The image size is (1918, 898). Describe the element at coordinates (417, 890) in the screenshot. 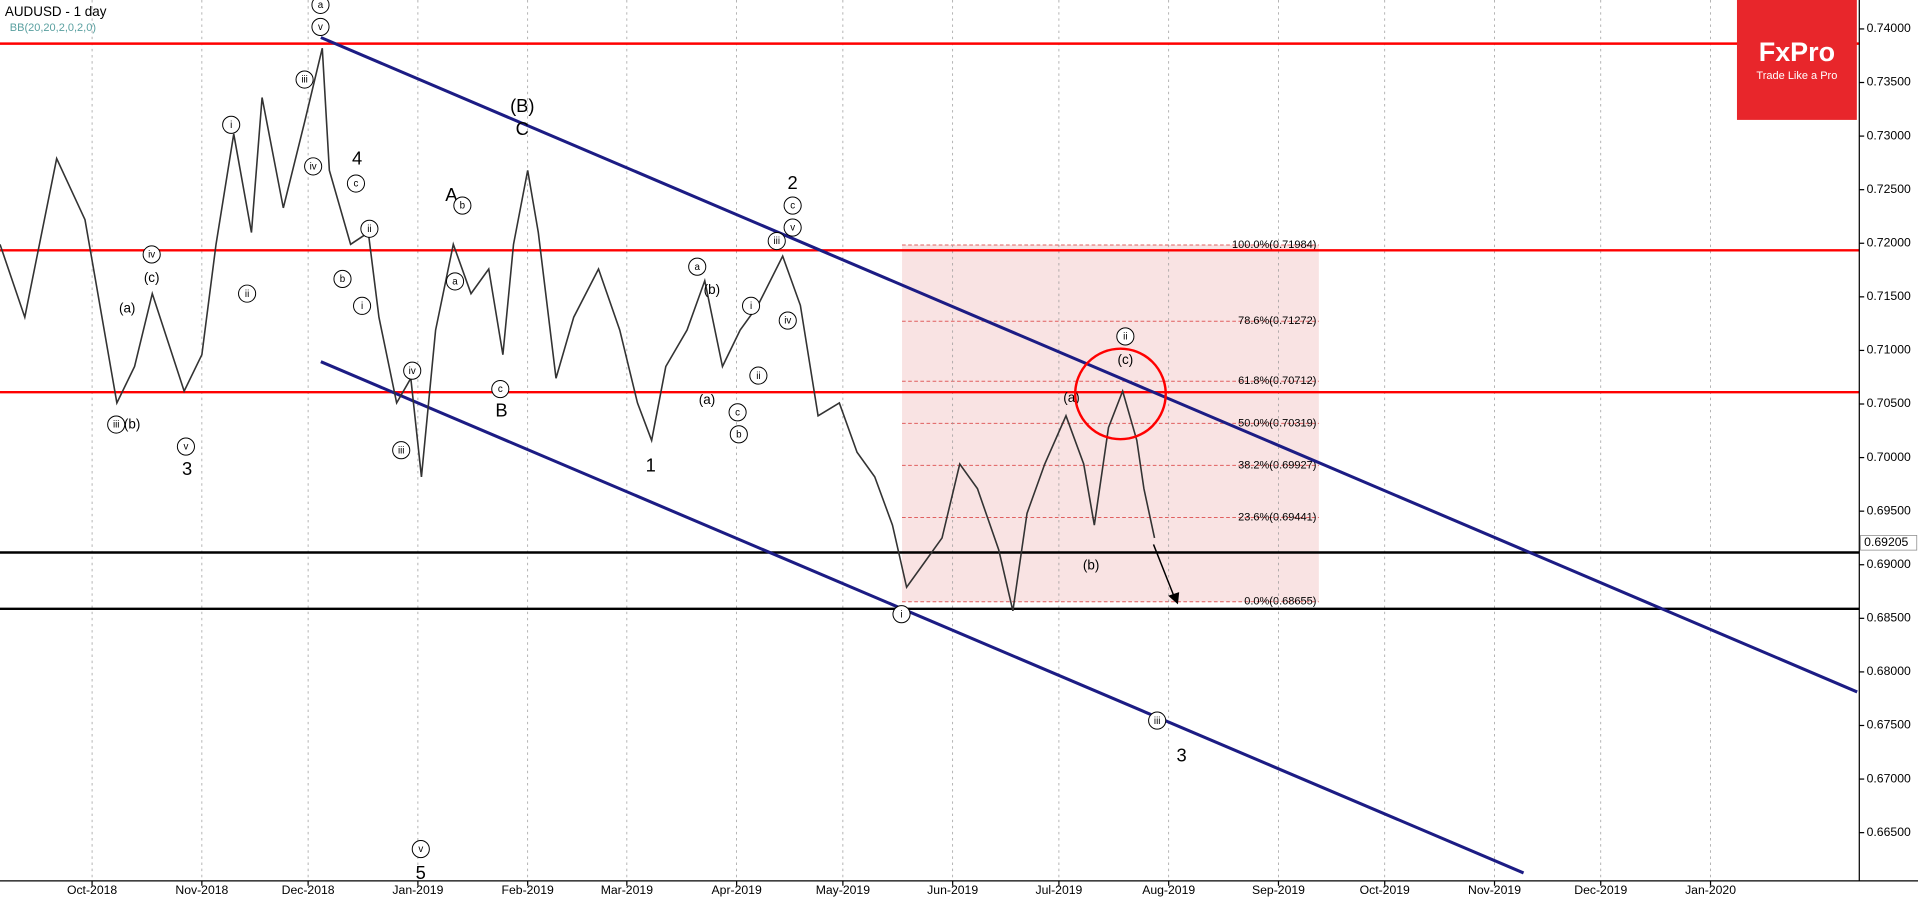

I see `x-tick-label: Jan-2019` at that location.